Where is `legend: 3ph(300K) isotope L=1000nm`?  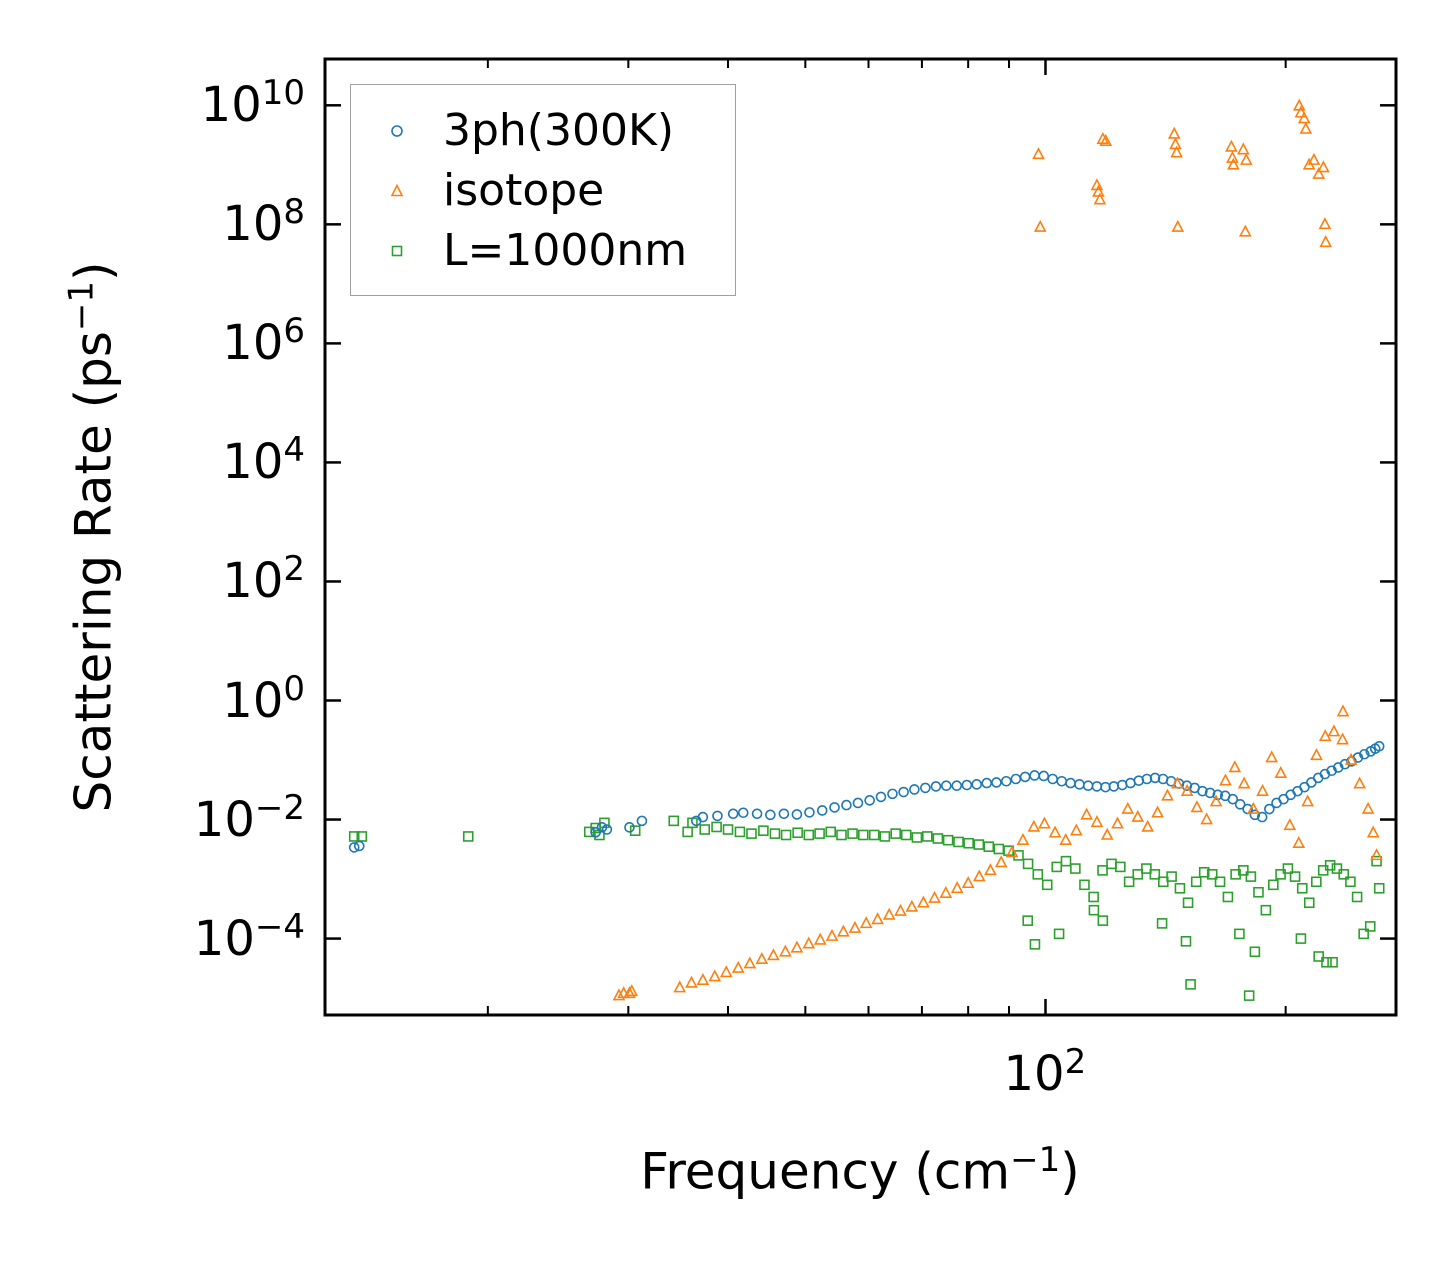
legend: 3ph(300K) isotope L=1000nm is located at coordinates (543, 190).